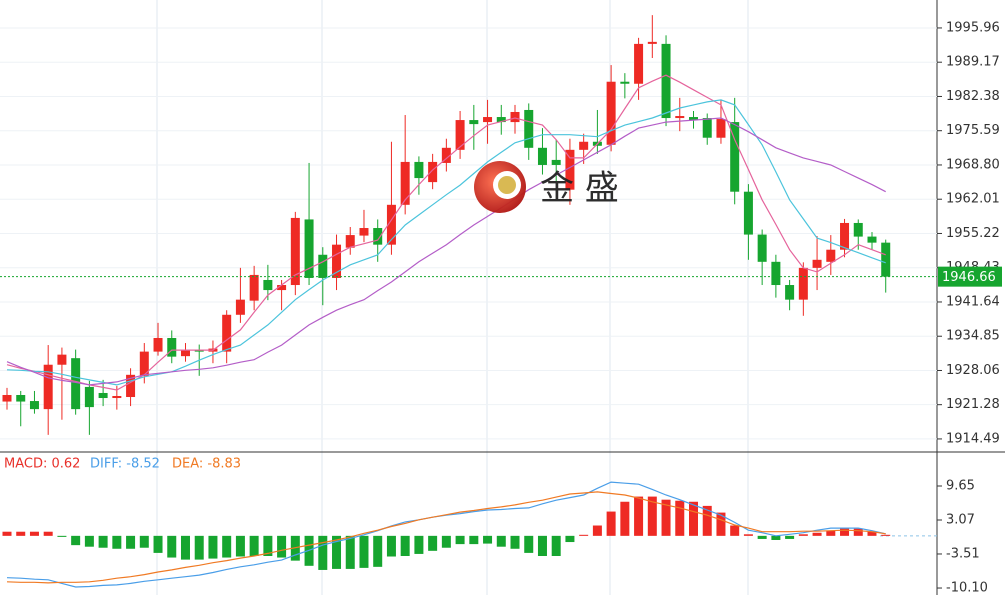 This screenshot has height=595, width=1005. I want to click on y-tick-label: 9.65, so click(960, 485).